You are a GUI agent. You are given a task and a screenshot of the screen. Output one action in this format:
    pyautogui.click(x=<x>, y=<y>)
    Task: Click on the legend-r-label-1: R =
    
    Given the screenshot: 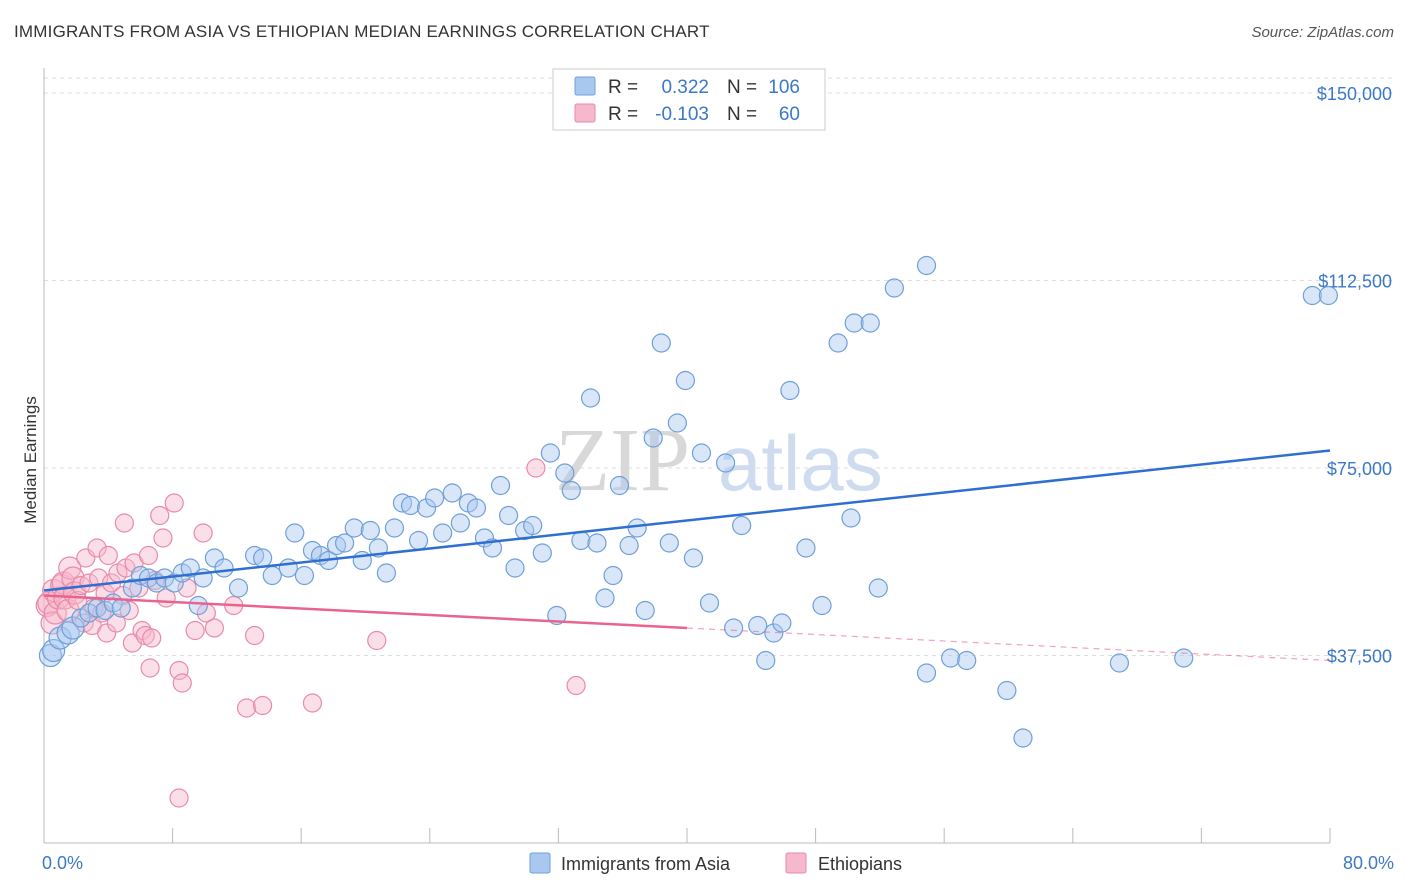 What is the action you would take?
    pyautogui.click(x=623, y=87)
    